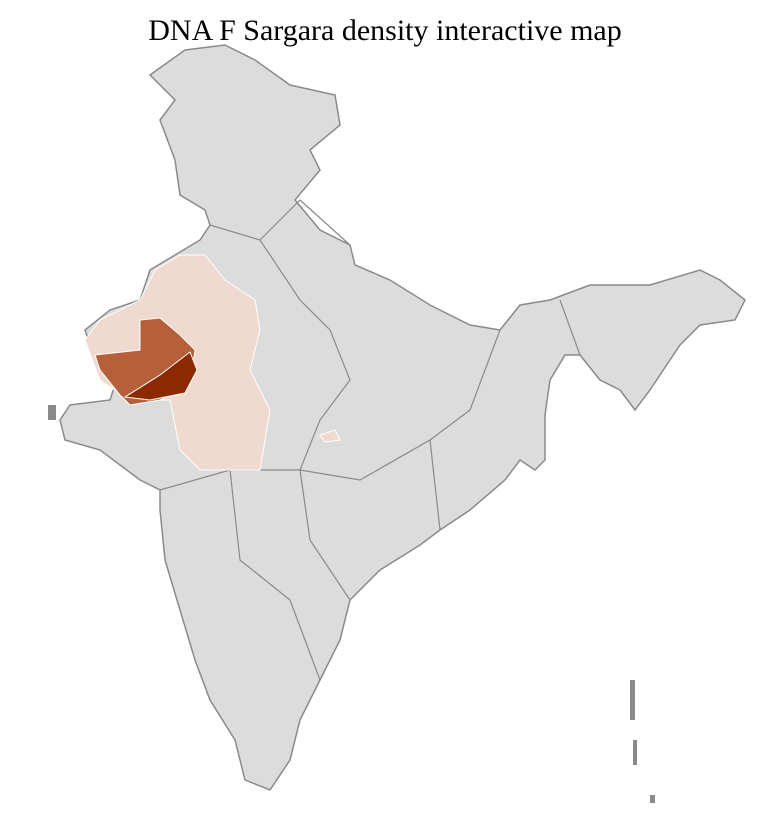  What do you see at coordinates (330, 436) in the screenshot?
I see `region-low-density` at bounding box center [330, 436].